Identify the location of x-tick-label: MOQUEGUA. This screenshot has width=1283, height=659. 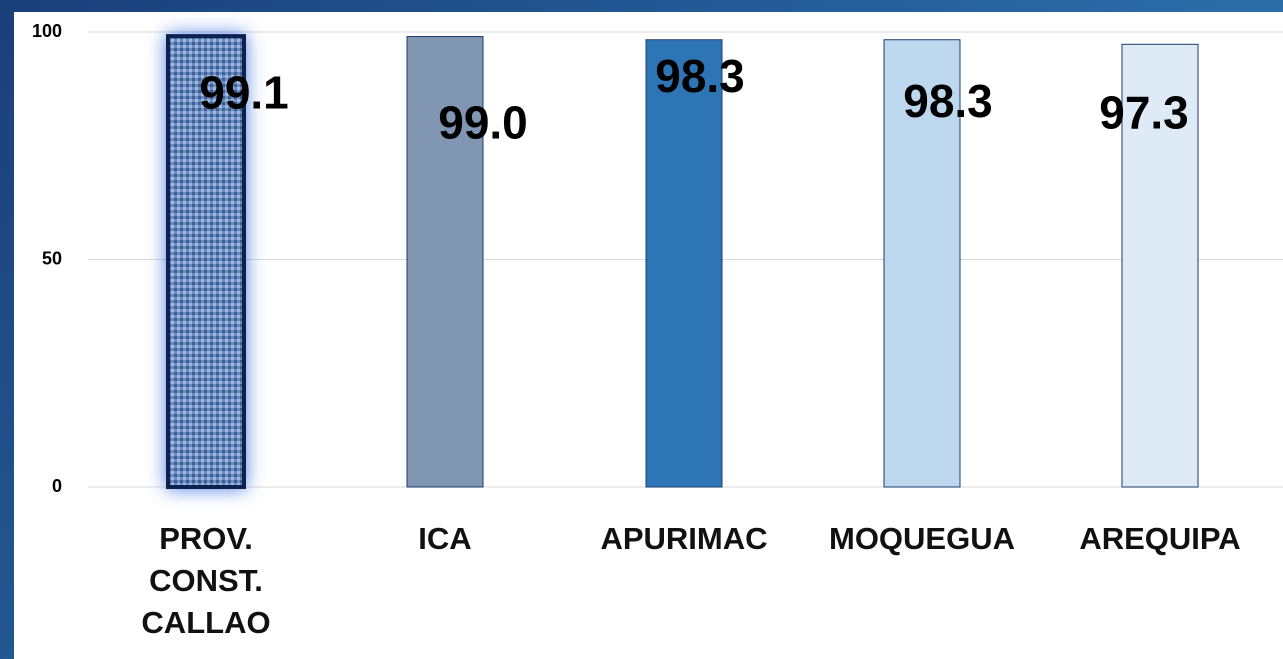
(922, 538).